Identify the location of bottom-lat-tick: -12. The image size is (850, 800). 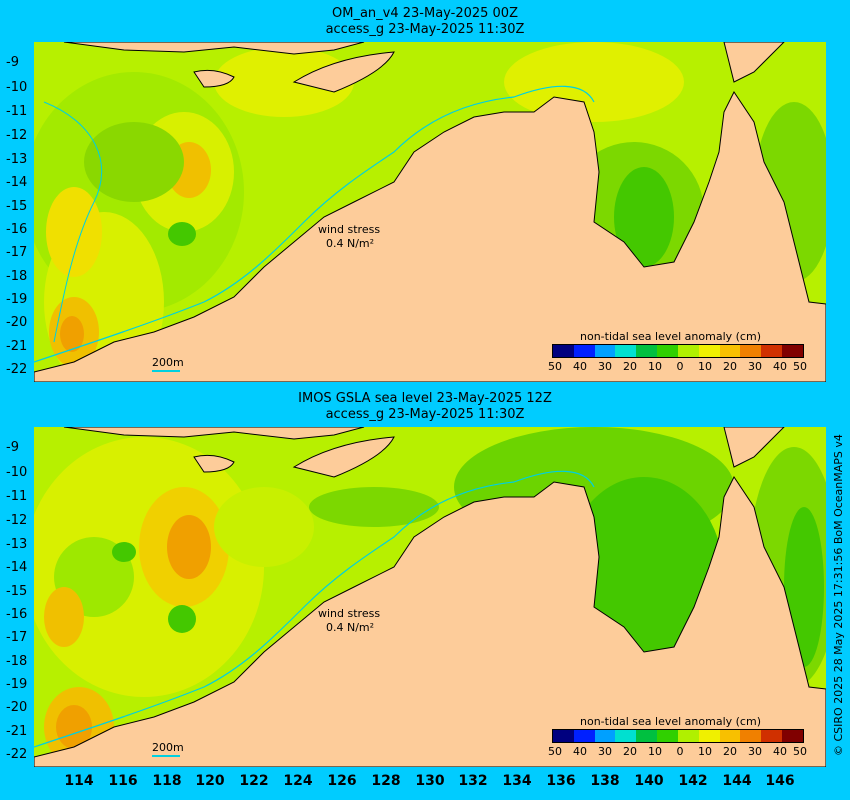
(17, 520).